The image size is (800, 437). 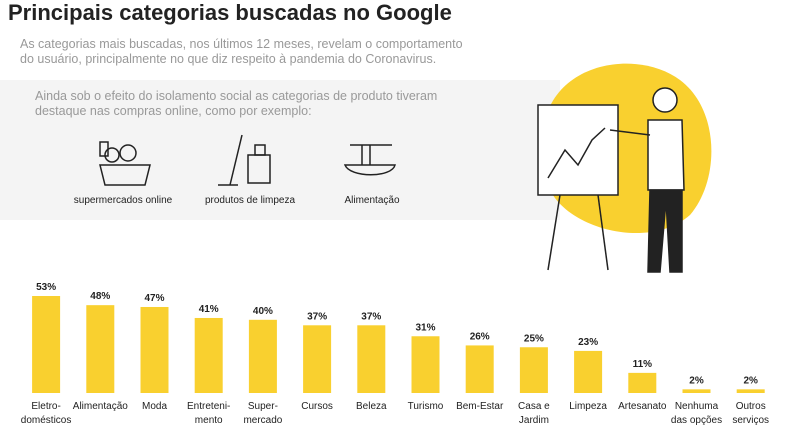 What do you see at coordinates (209, 309) in the screenshot?
I see `value-label: 41%` at bounding box center [209, 309].